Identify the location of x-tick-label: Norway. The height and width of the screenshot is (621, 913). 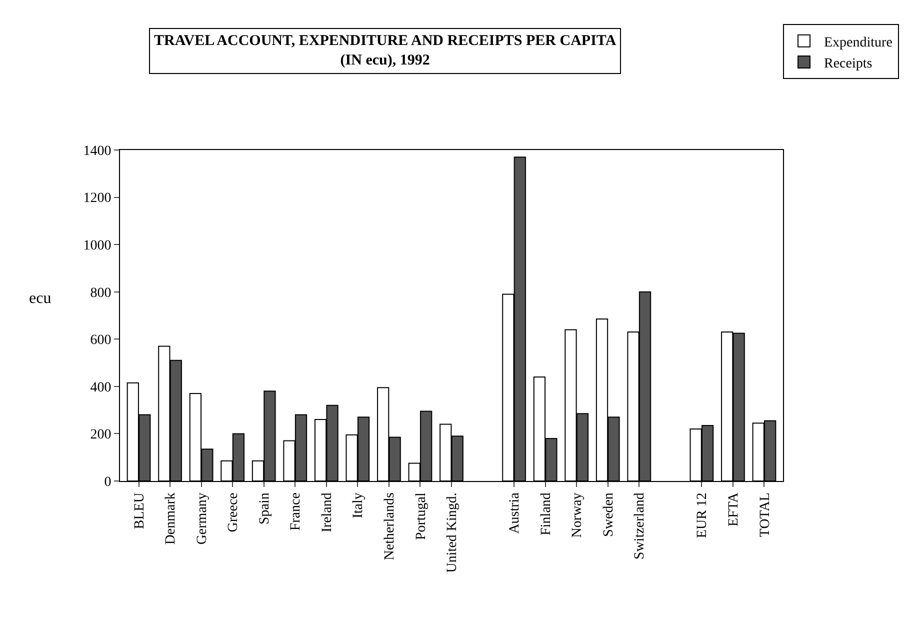
(578, 515).